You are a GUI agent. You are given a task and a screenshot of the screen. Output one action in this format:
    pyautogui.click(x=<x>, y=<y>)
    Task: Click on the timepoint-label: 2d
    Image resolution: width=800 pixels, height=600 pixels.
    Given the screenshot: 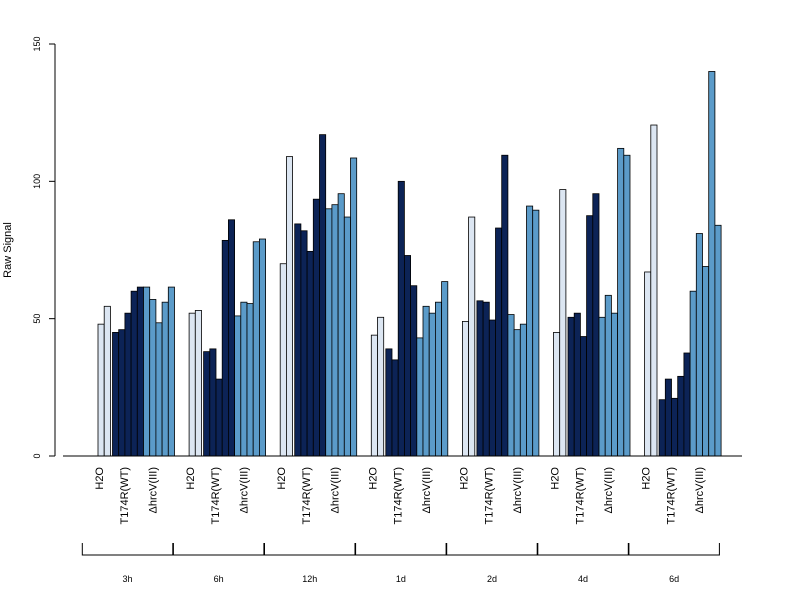 What is the action you would take?
    pyautogui.click(x=492, y=579)
    